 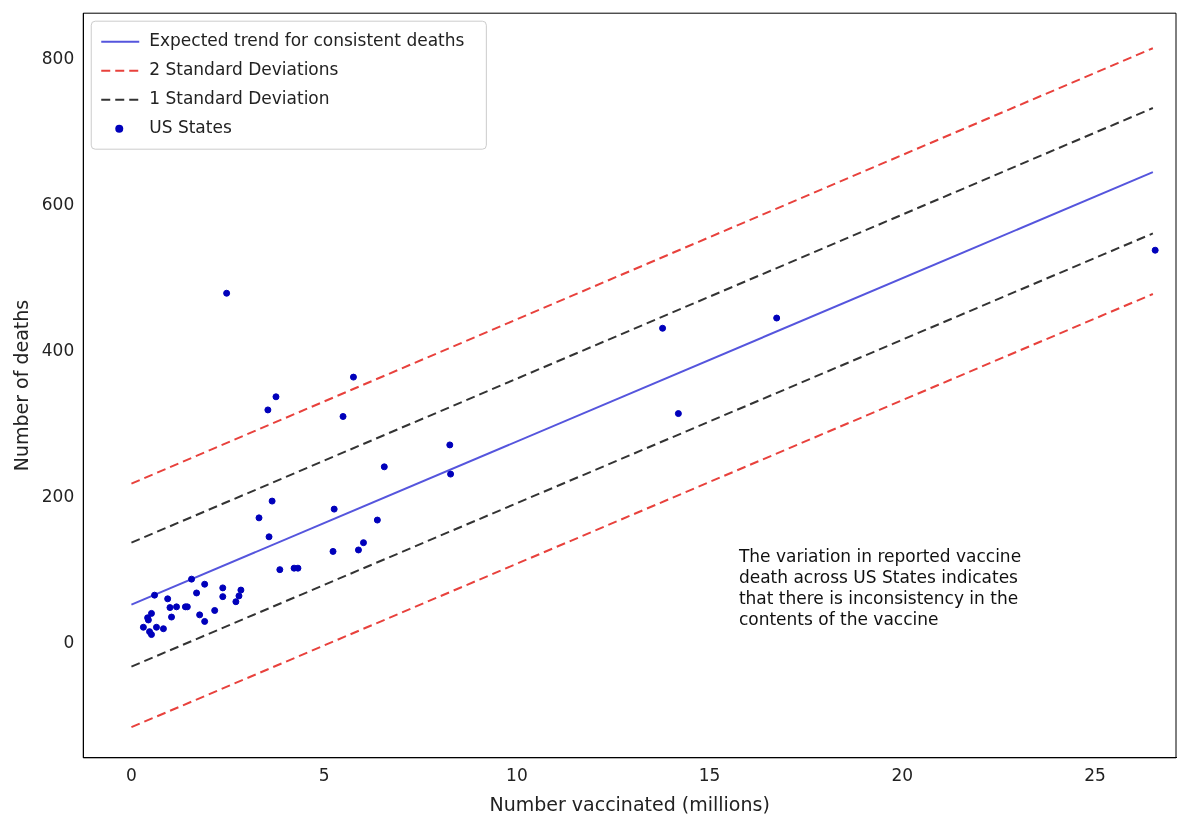 What do you see at coordinates (58, 350) in the screenshot?
I see `y-tick-label: 400` at bounding box center [58, 350].